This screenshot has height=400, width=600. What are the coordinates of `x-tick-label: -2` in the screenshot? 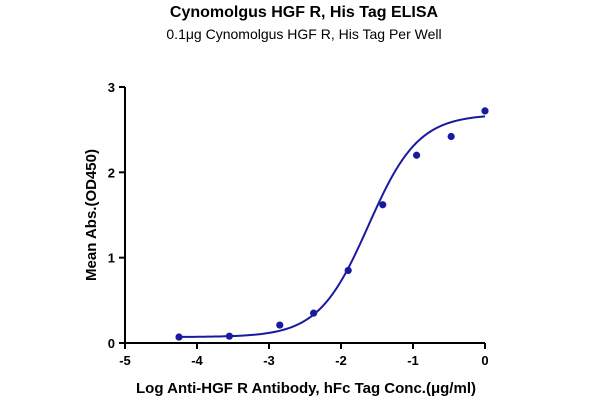 It's located at (341, 360).